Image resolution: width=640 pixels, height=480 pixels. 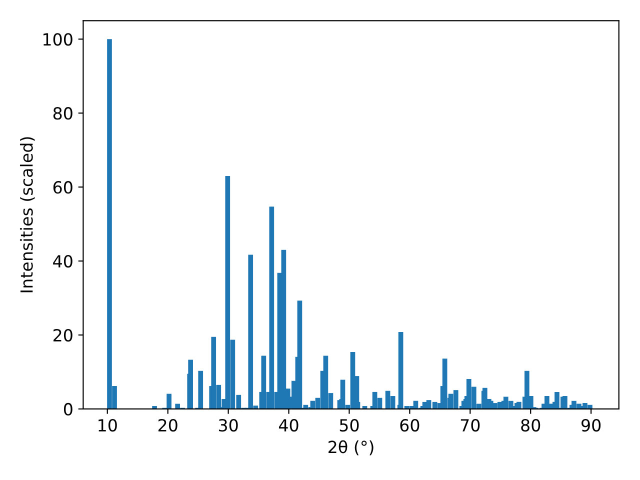 What do you see at coordinates (27, 214) in the screenshot?
I see `y-axis-title: Intensities (scaled)` at bounding box center [27, 214].